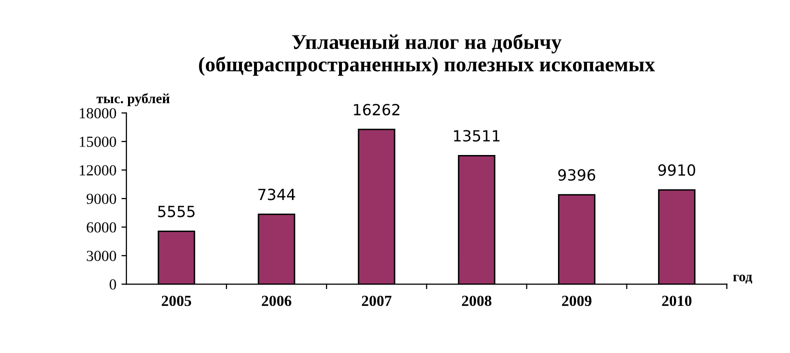 This screenshot has height=353, width=790. I want to click on x-tick-label: 2005, so click(177, 301).